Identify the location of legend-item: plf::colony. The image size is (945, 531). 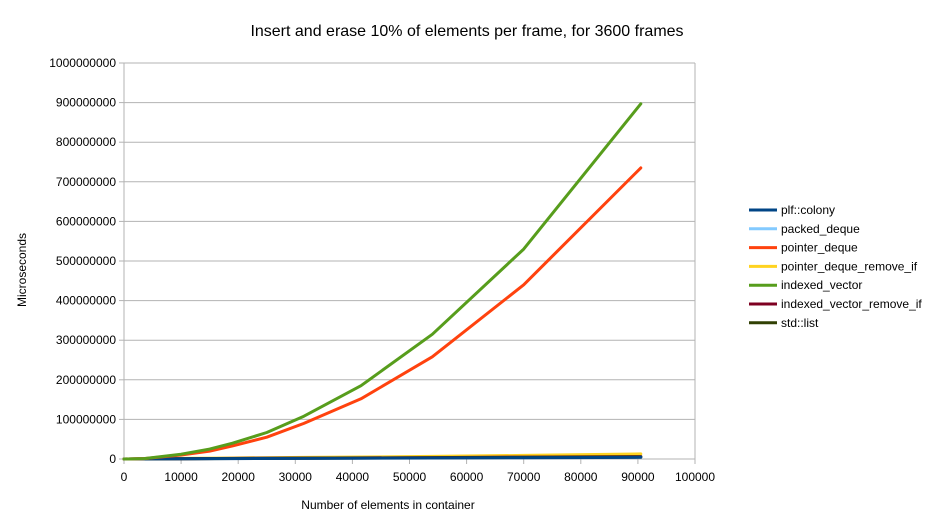
(792, 210).